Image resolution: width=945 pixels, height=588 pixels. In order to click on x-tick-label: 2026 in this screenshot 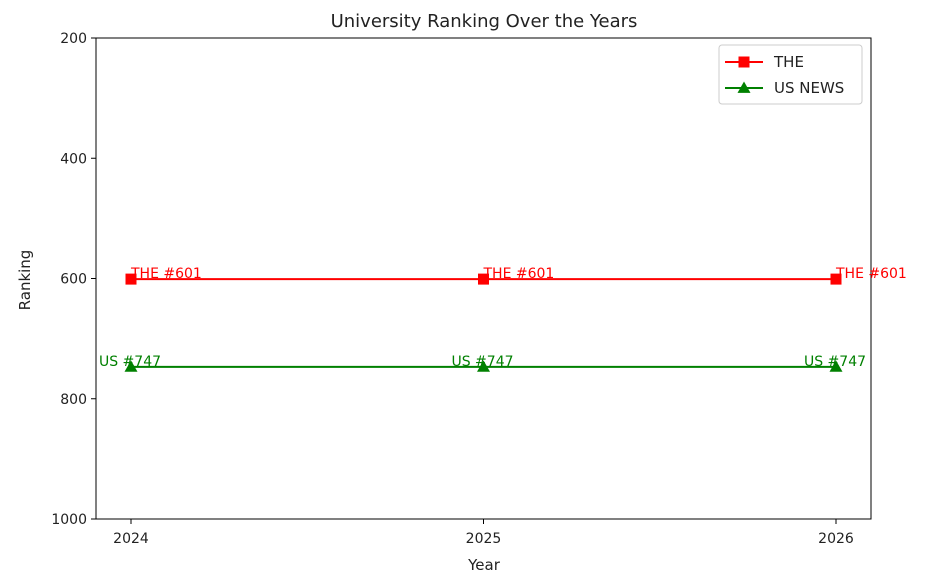, I will do `click(836, 539)`.